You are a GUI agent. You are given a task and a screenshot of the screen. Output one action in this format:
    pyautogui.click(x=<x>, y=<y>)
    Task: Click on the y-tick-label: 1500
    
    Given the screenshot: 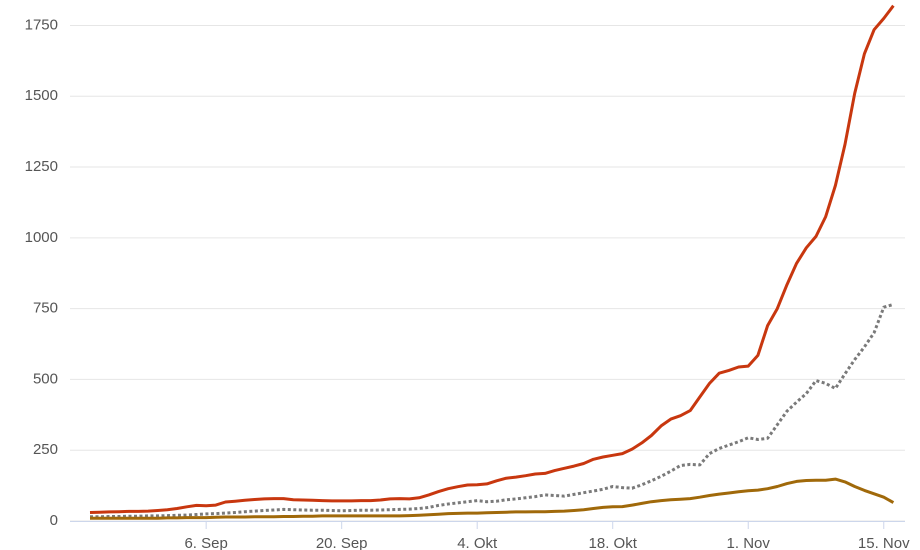 What is the action you would take?
    pyautogui.click(x=41, y=95)
    